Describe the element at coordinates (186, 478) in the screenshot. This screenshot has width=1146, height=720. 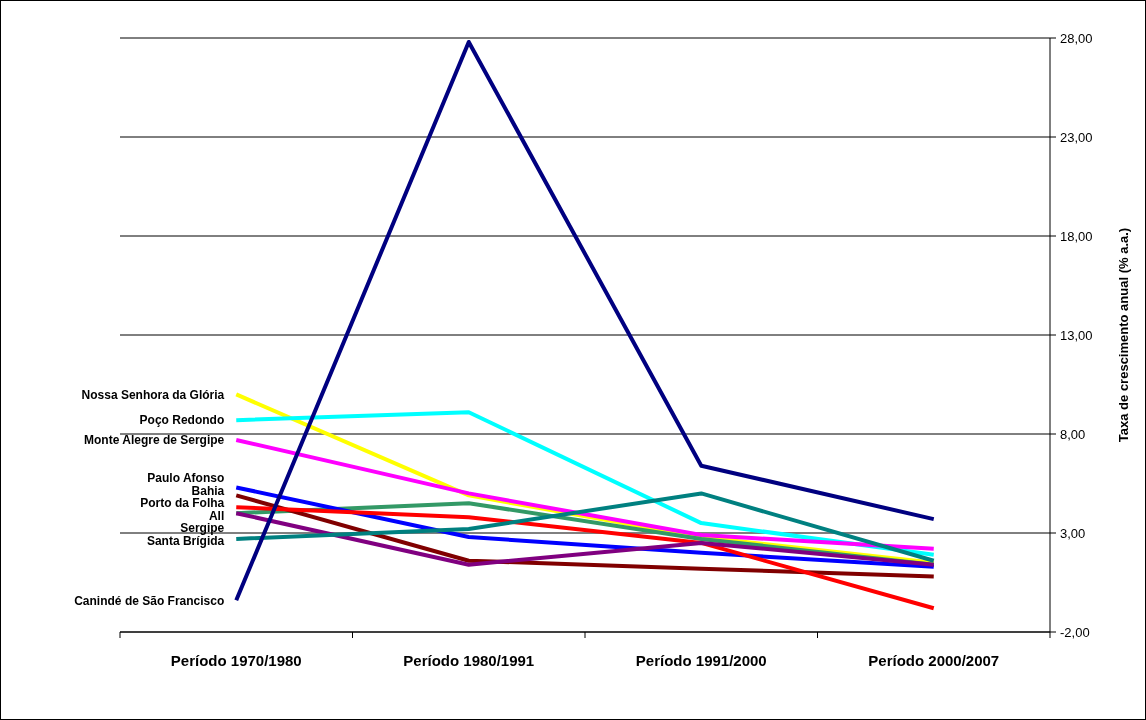
I see `series-label: Paulo Afonso` at that location.